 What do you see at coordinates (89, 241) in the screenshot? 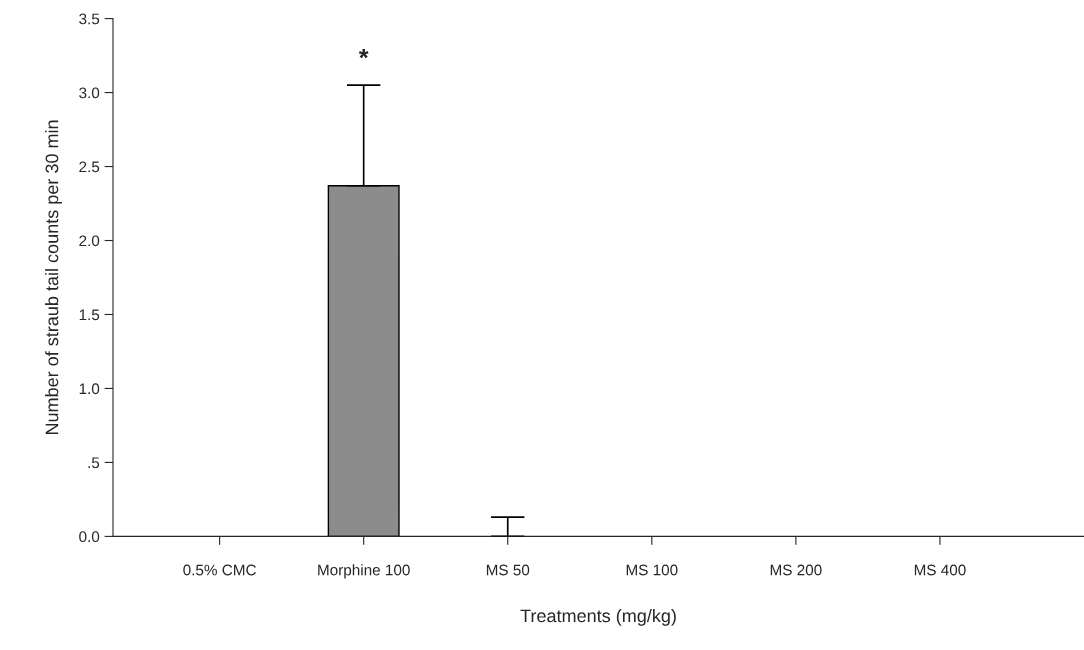
I see `y-tick-label: 2.0` at bounding box center [89, 241].